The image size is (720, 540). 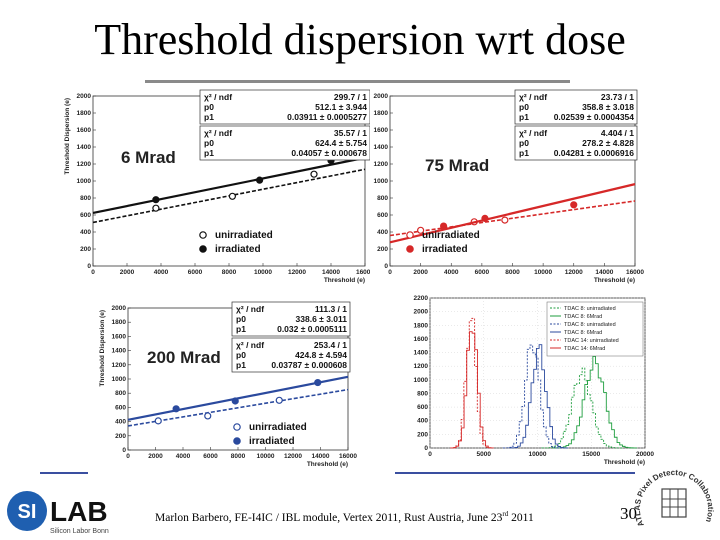 I want to click on y-tick-label: 0, so click(x=426, y=448).